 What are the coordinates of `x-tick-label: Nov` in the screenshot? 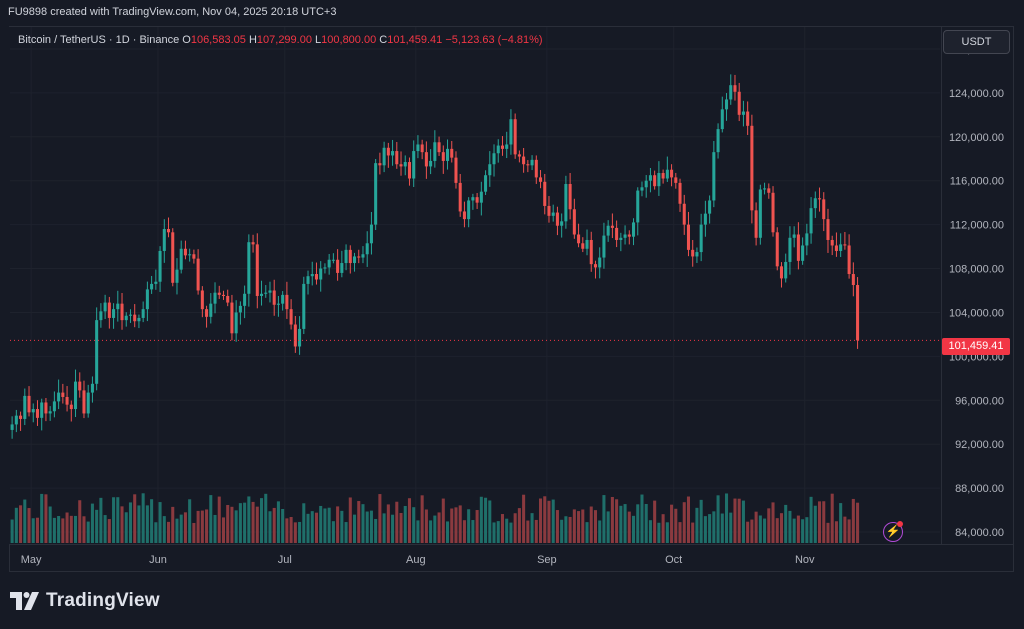 It's located at (805, 560).